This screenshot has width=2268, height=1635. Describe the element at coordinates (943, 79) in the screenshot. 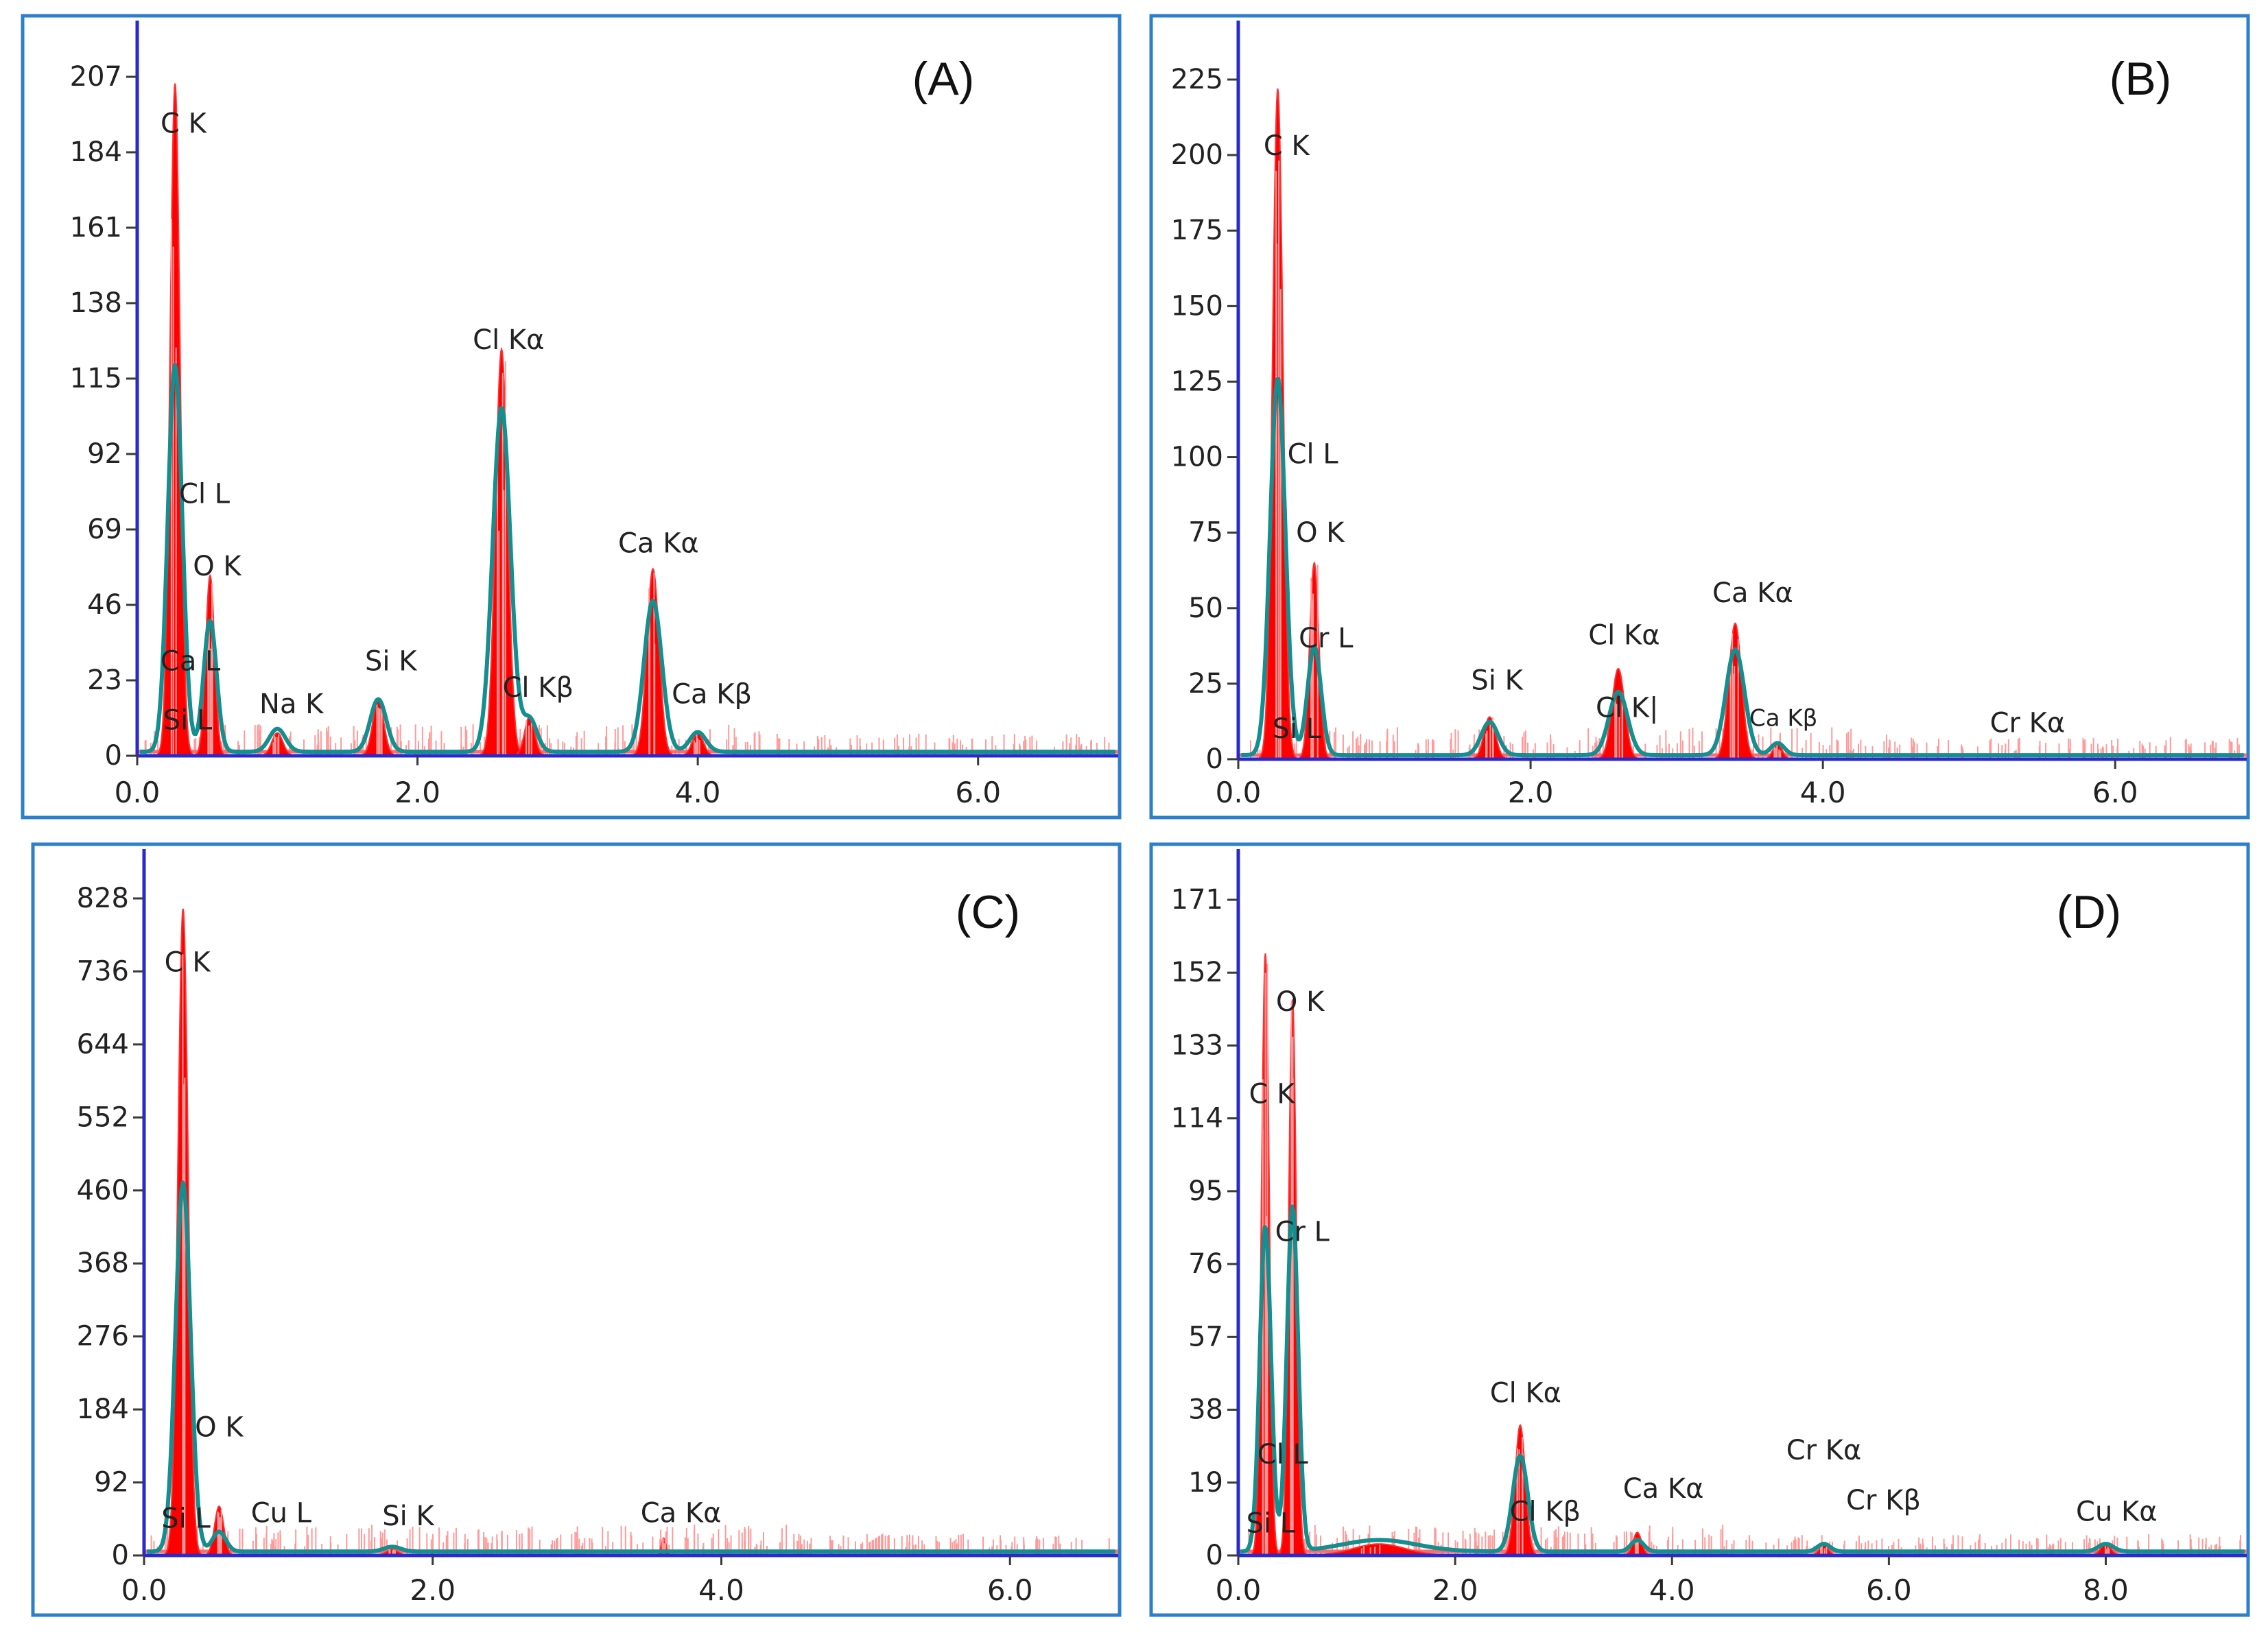

I see `panel-label: (A)` at that location.